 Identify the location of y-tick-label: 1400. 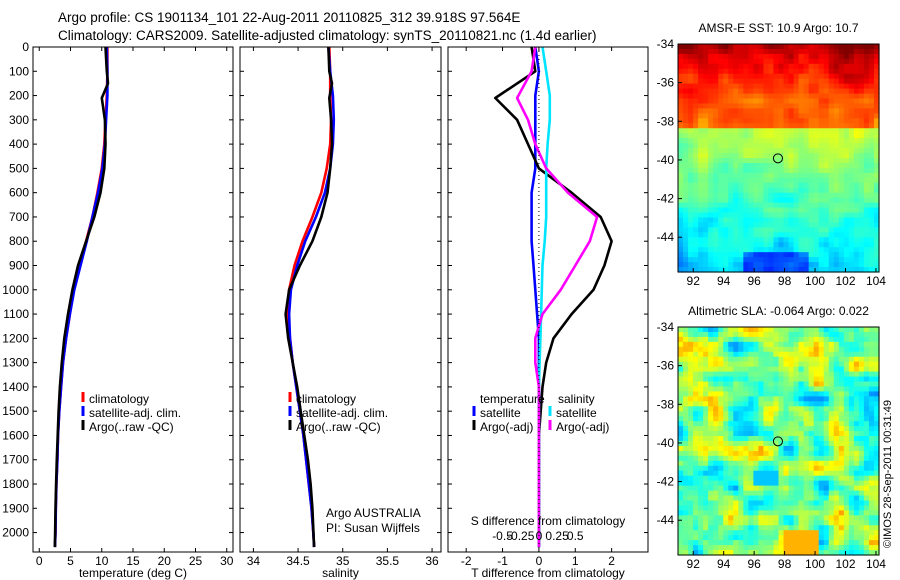
(15, 387).